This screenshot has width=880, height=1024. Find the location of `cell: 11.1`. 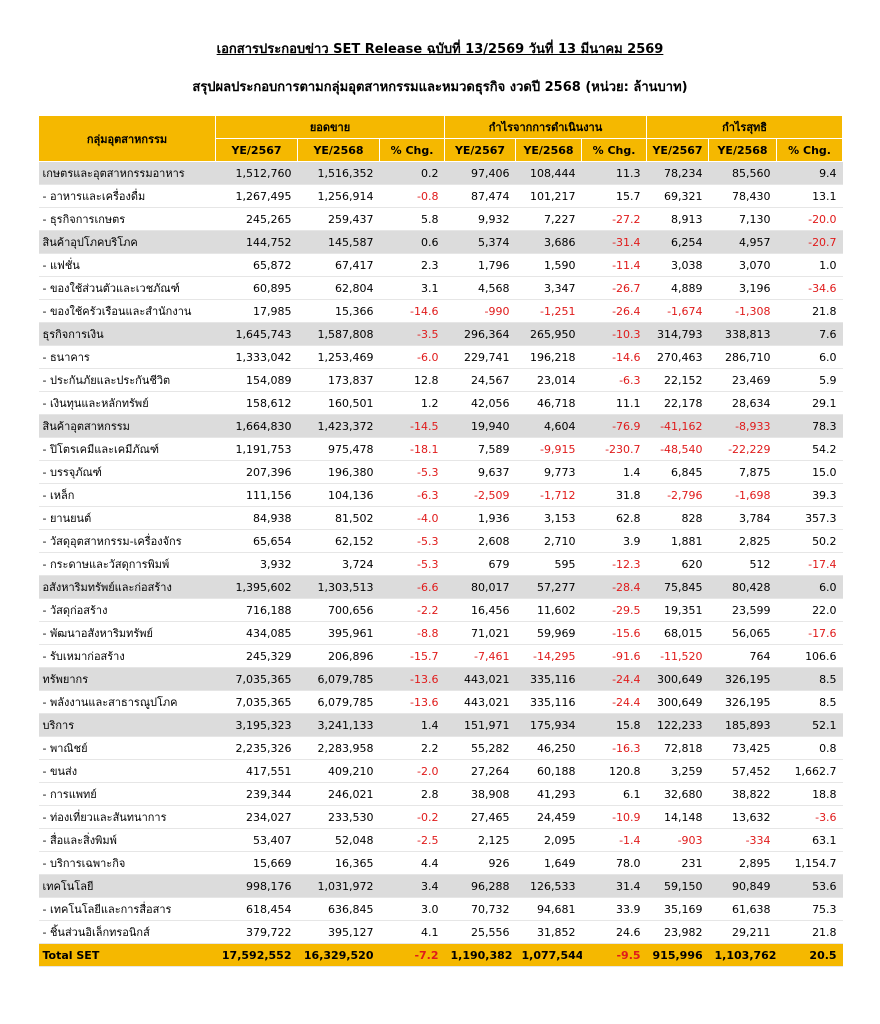

cell: 11.1 is located at coordinates (614, 403).